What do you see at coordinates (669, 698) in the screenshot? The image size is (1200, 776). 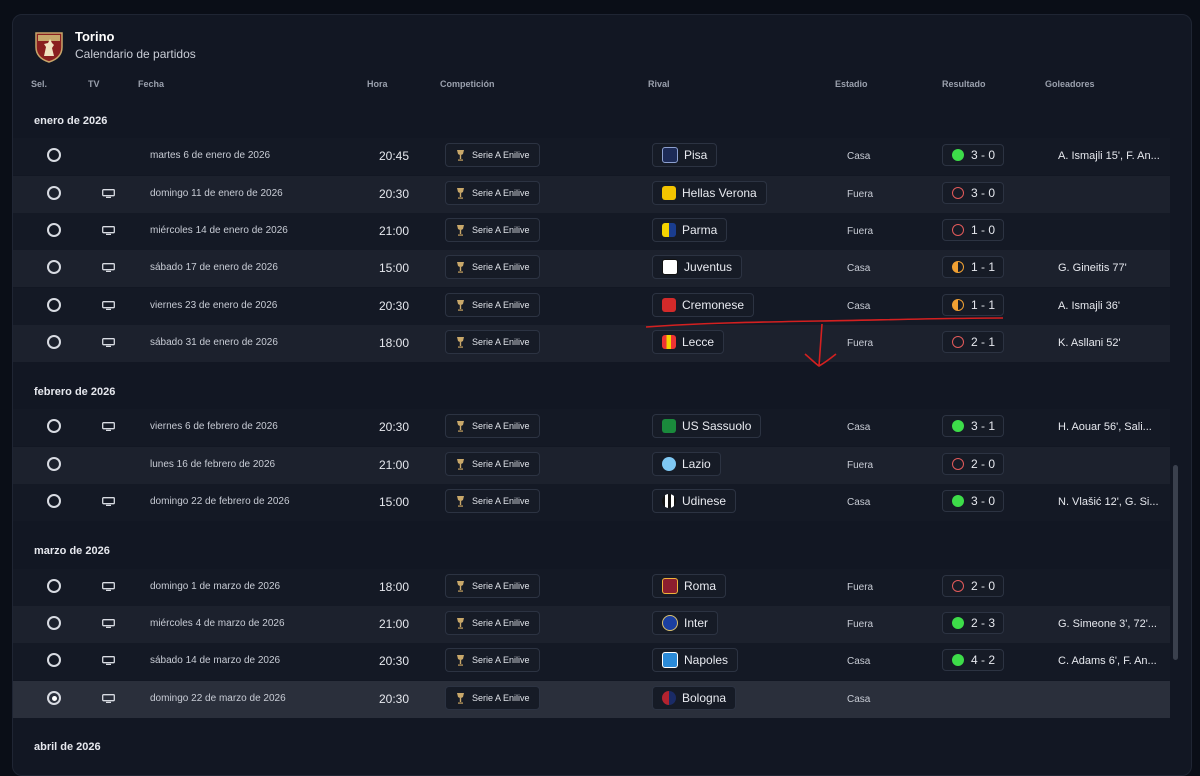 I see `bologna-crest-icon` at bounding box center [669, 698].